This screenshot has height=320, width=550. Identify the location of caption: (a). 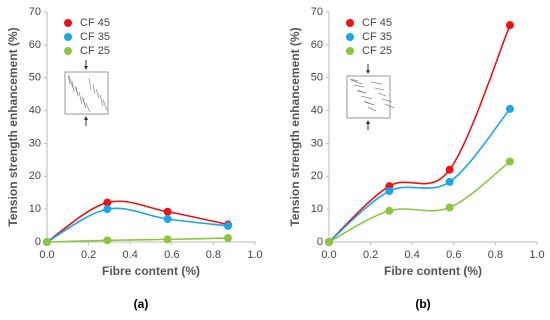
(141, 304).